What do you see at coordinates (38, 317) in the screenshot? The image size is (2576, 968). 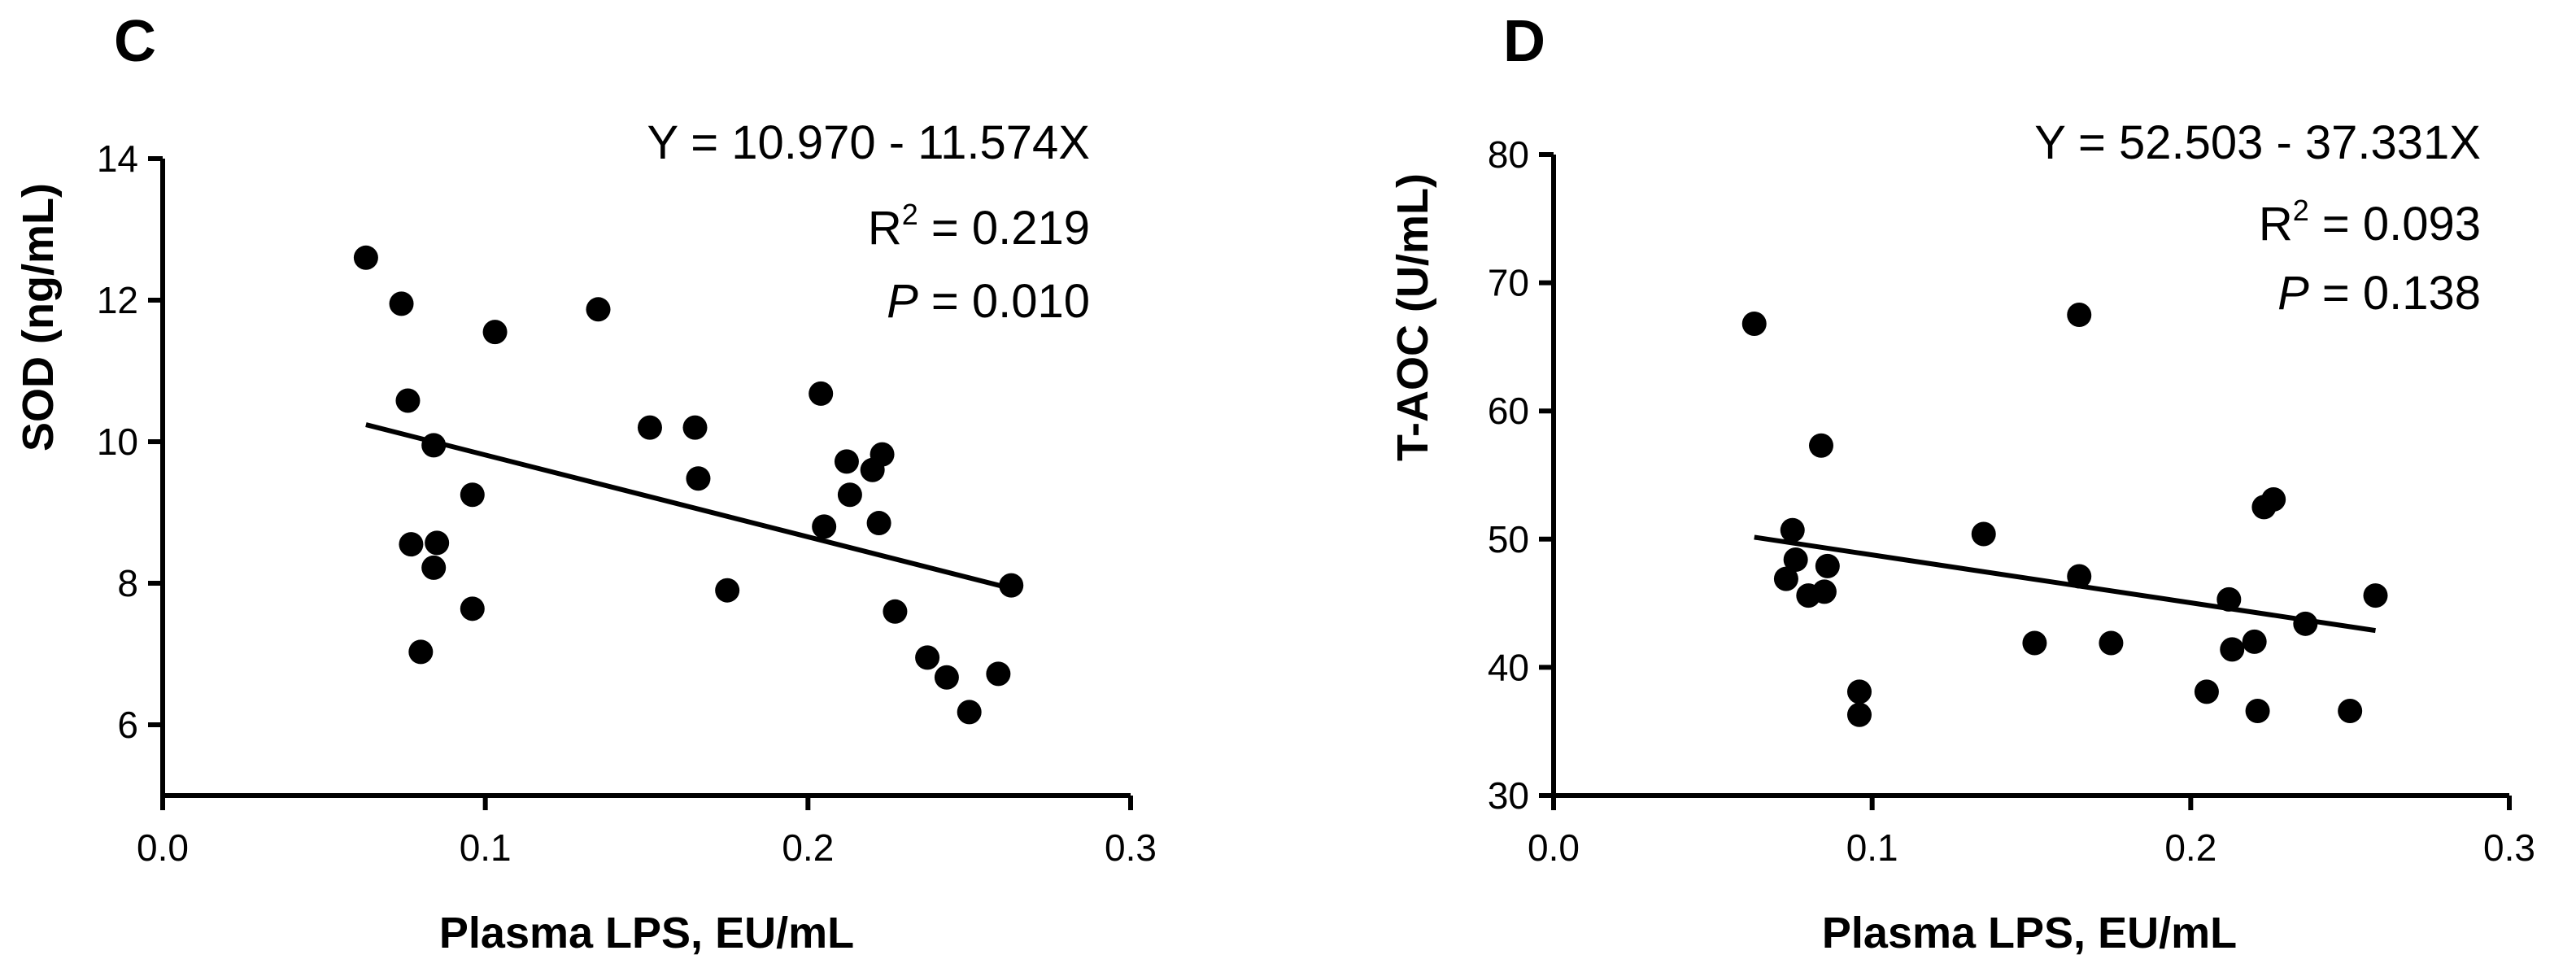 I see `y-axis-title: SOD (ng/mL)` at bounding box center [38, 317].